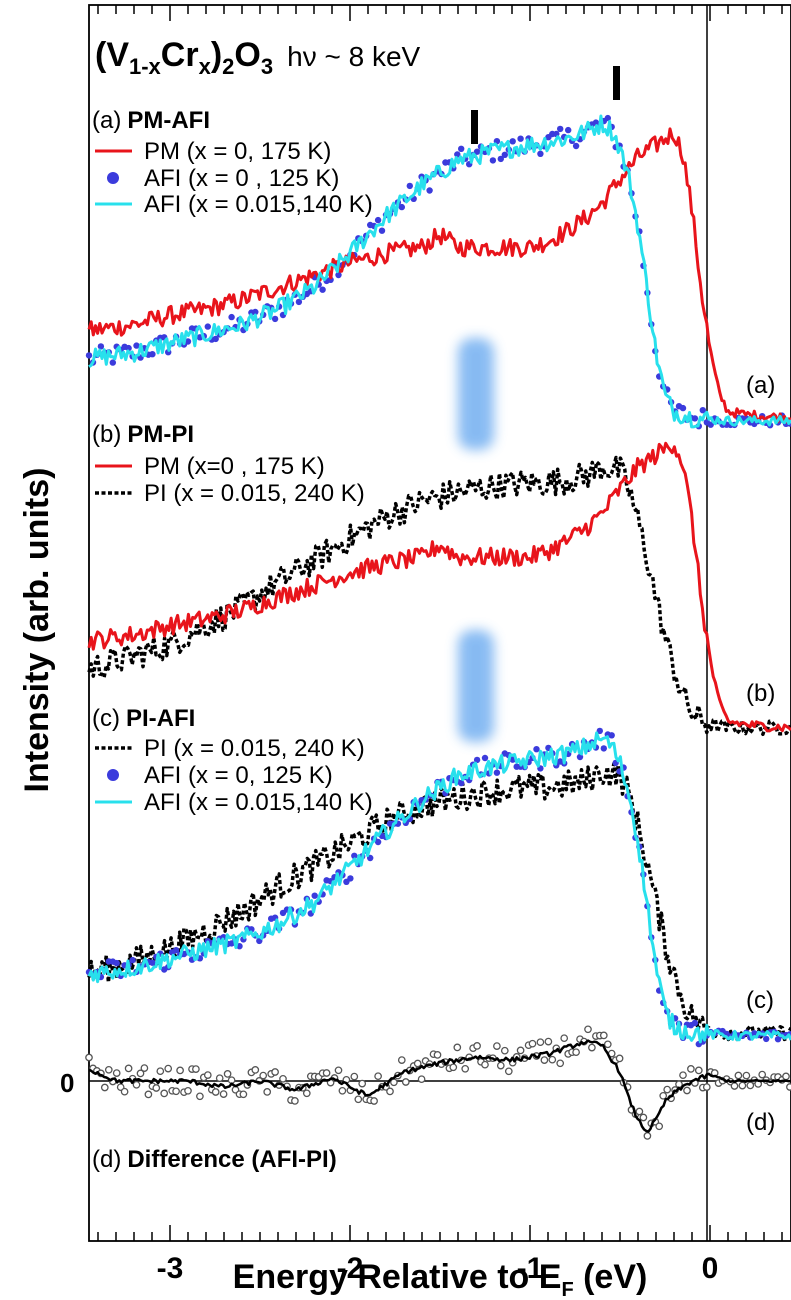 The width and height of the screenshot is (791, 1300). Describe the element at coordinates (760, 1122) in the screenshot. I see `panel-d-tag: (d)` at that location.